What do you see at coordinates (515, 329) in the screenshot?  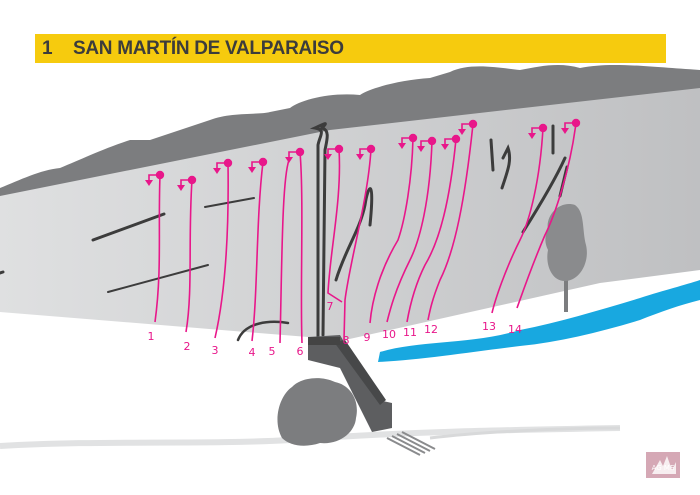 I see `route-number: 14` at bounding box center [515, 329].